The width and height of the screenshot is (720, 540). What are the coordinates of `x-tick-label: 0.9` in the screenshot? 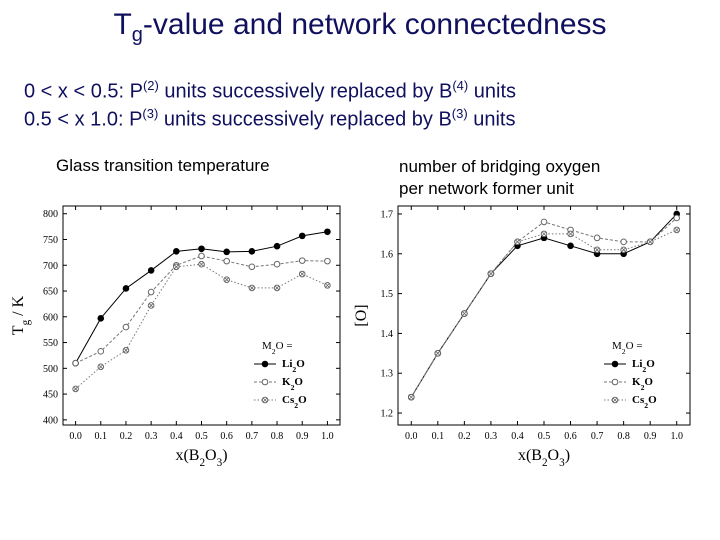 It's located at (650, 436).